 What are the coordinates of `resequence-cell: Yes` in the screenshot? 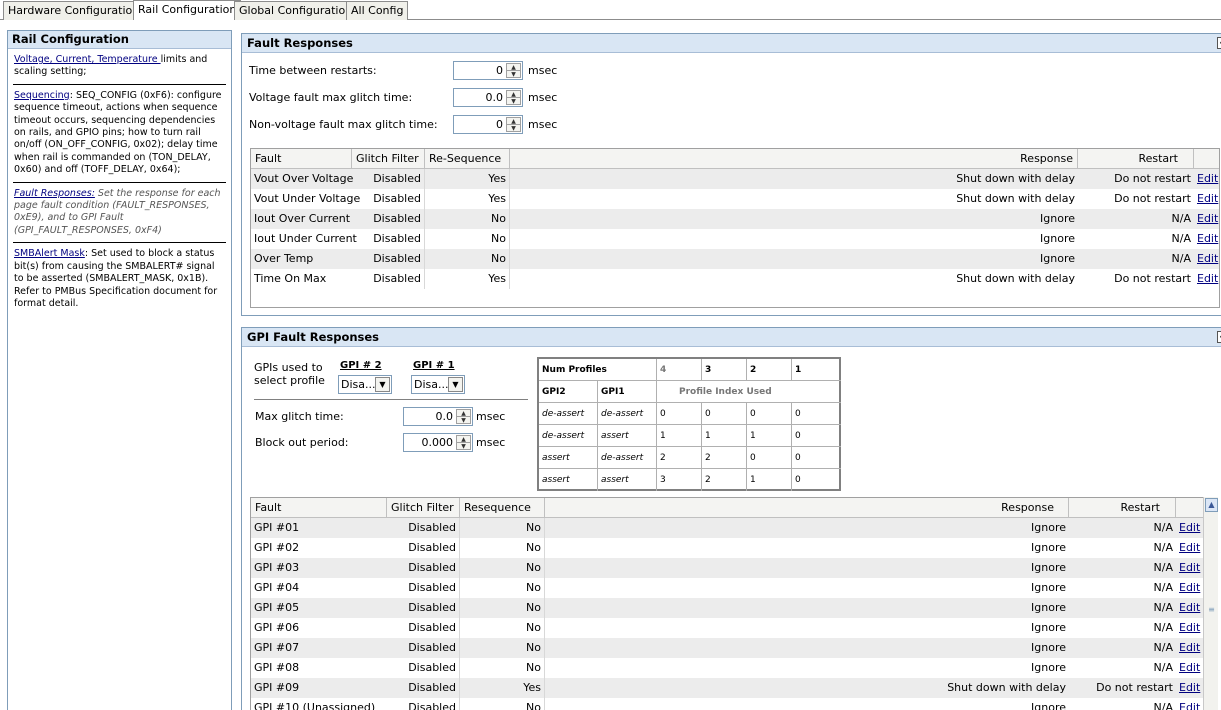 It's located at (502, 688).